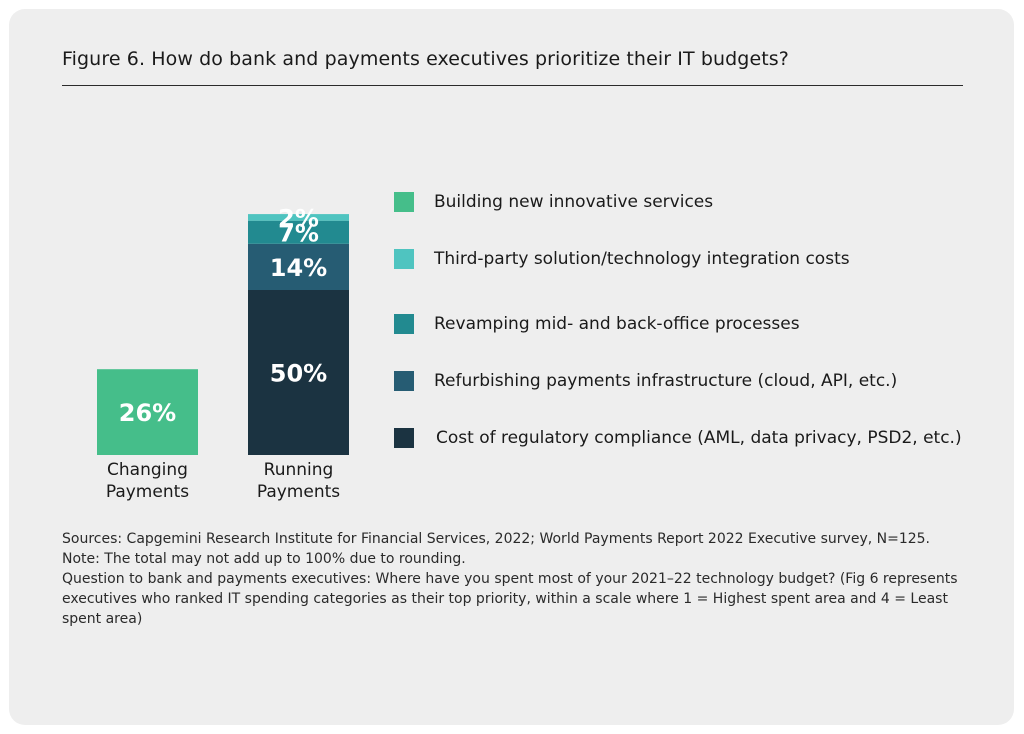 The image size is (1024, 734). What do you see at coordinates (147, 470) in the screenshot?
I see `category-label: Changing` at bounding box center [147, 470].